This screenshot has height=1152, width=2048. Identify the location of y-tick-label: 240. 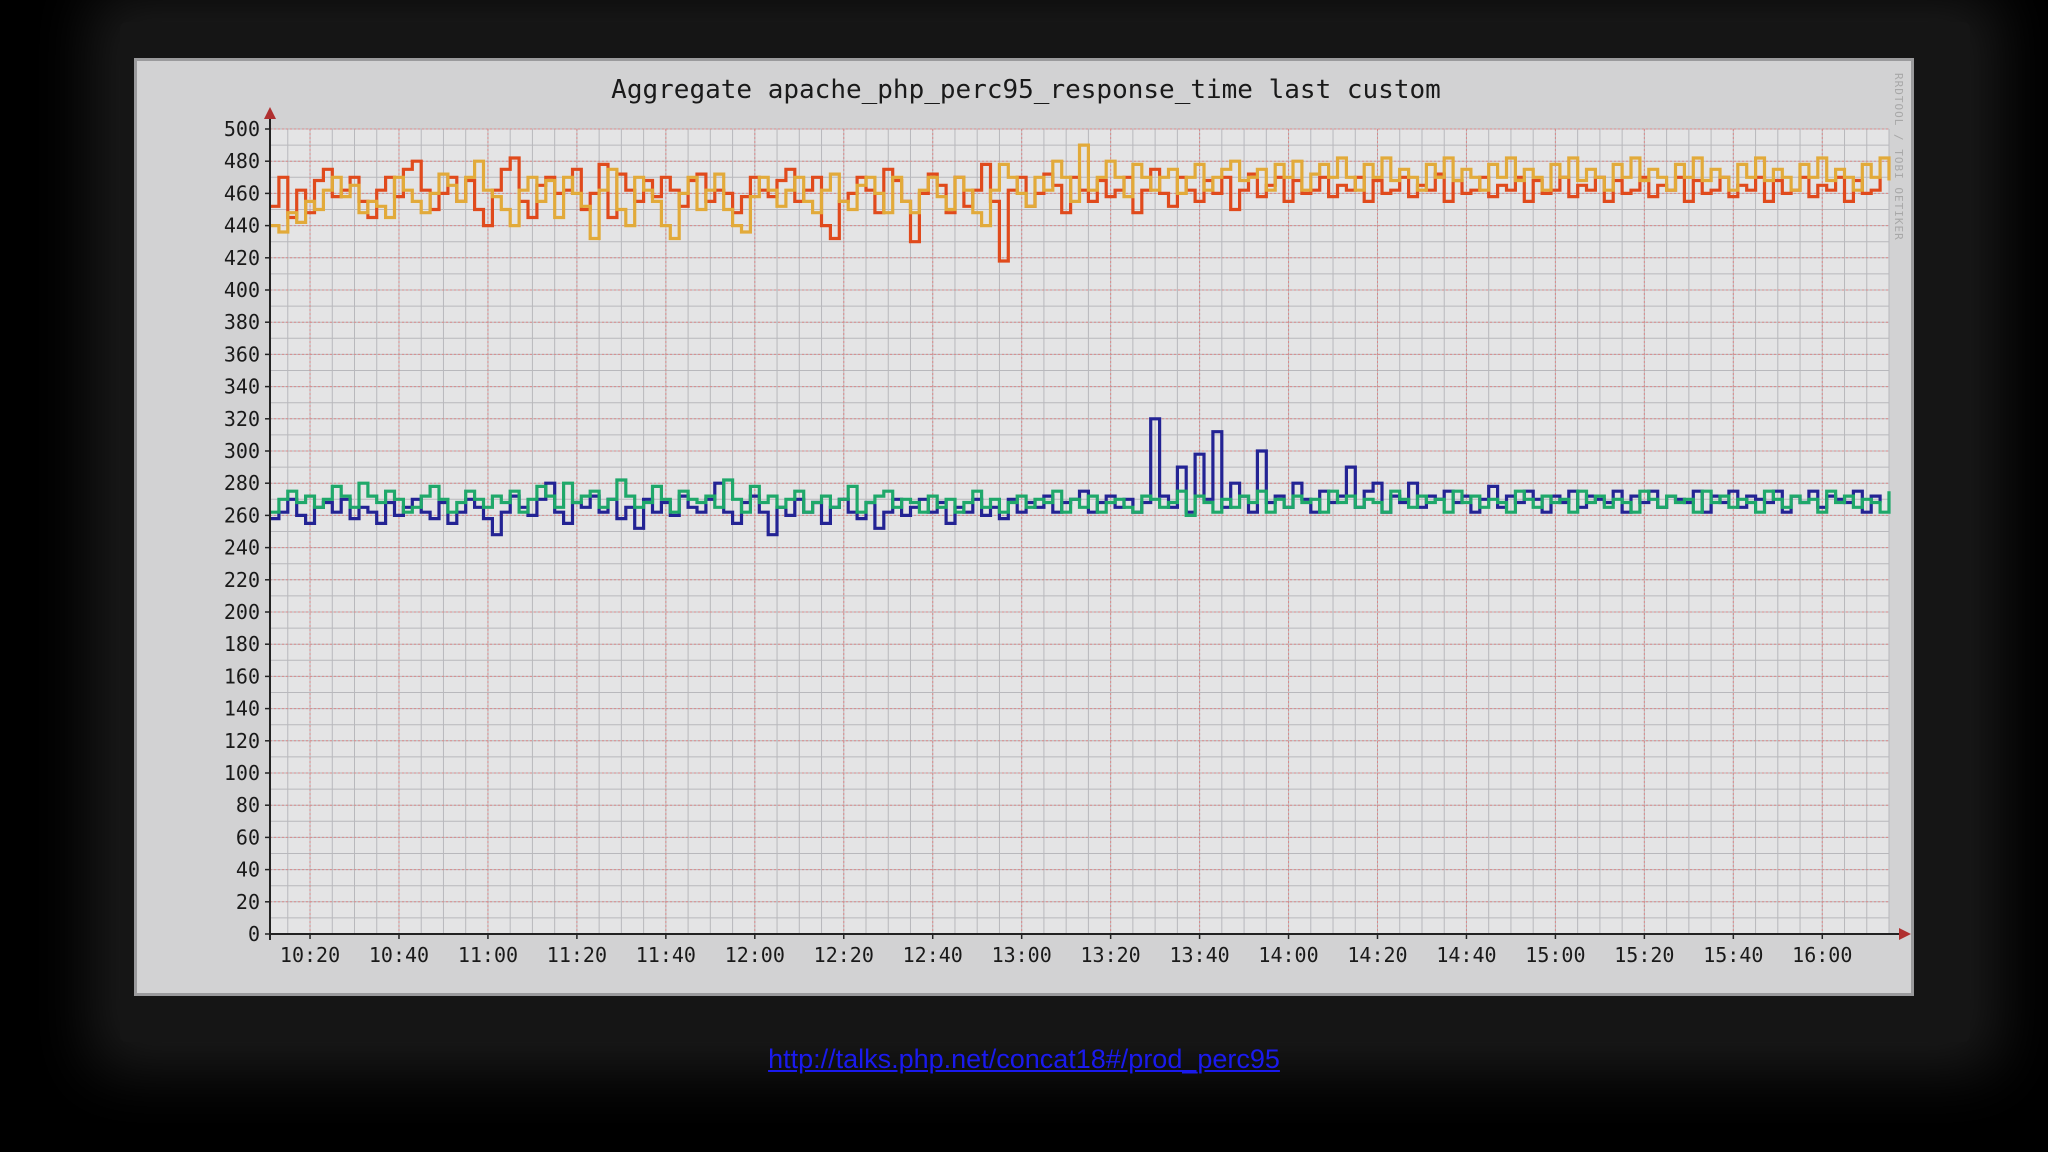
(242, 548).